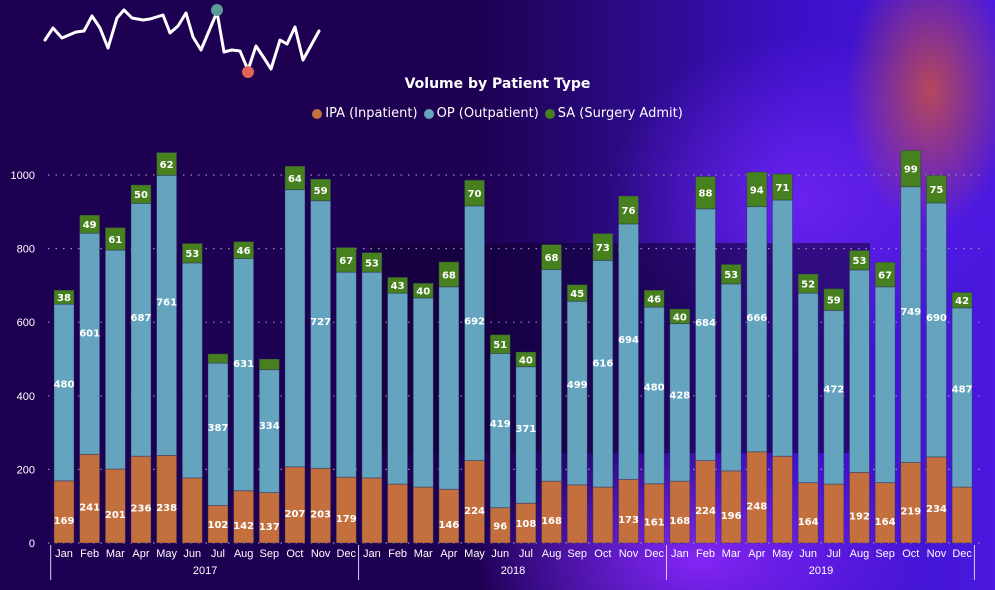 The image size is (995, 590). I want to click on data-label: 61, so click(115, 240).